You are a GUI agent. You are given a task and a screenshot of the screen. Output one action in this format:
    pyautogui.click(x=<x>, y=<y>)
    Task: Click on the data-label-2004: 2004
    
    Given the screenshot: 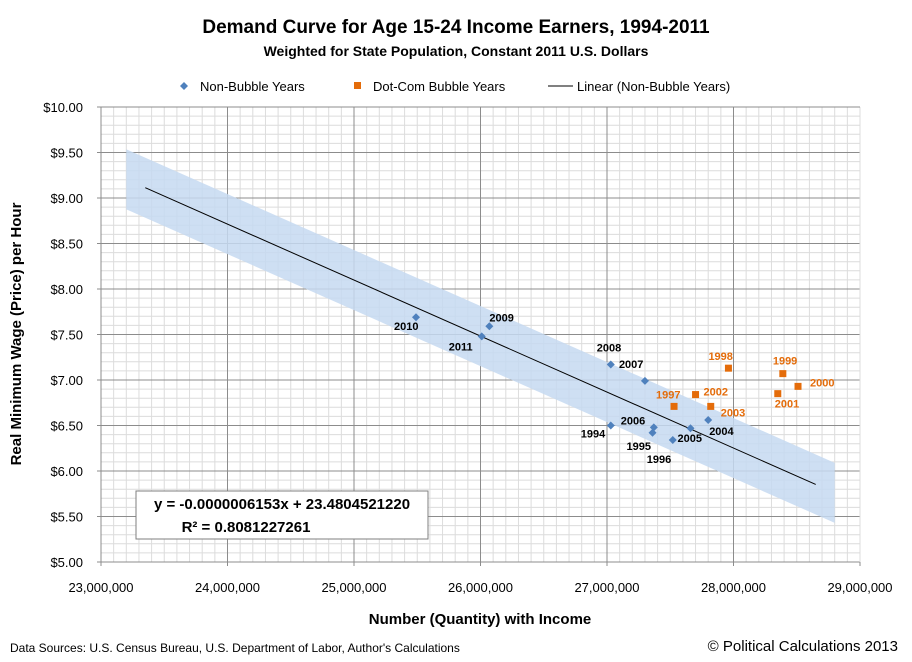 What is the action you would take?
    pyautogui.click(x=721, y=432)
    